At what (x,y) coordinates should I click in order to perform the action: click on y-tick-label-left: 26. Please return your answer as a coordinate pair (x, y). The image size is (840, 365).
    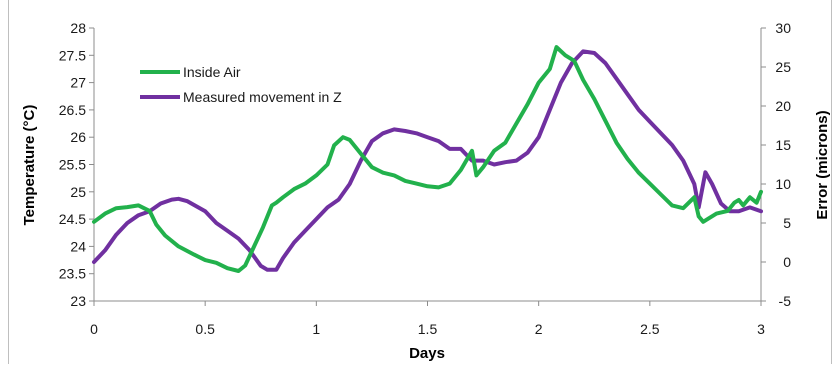
    Looking at the image, I should click on (78, 137).